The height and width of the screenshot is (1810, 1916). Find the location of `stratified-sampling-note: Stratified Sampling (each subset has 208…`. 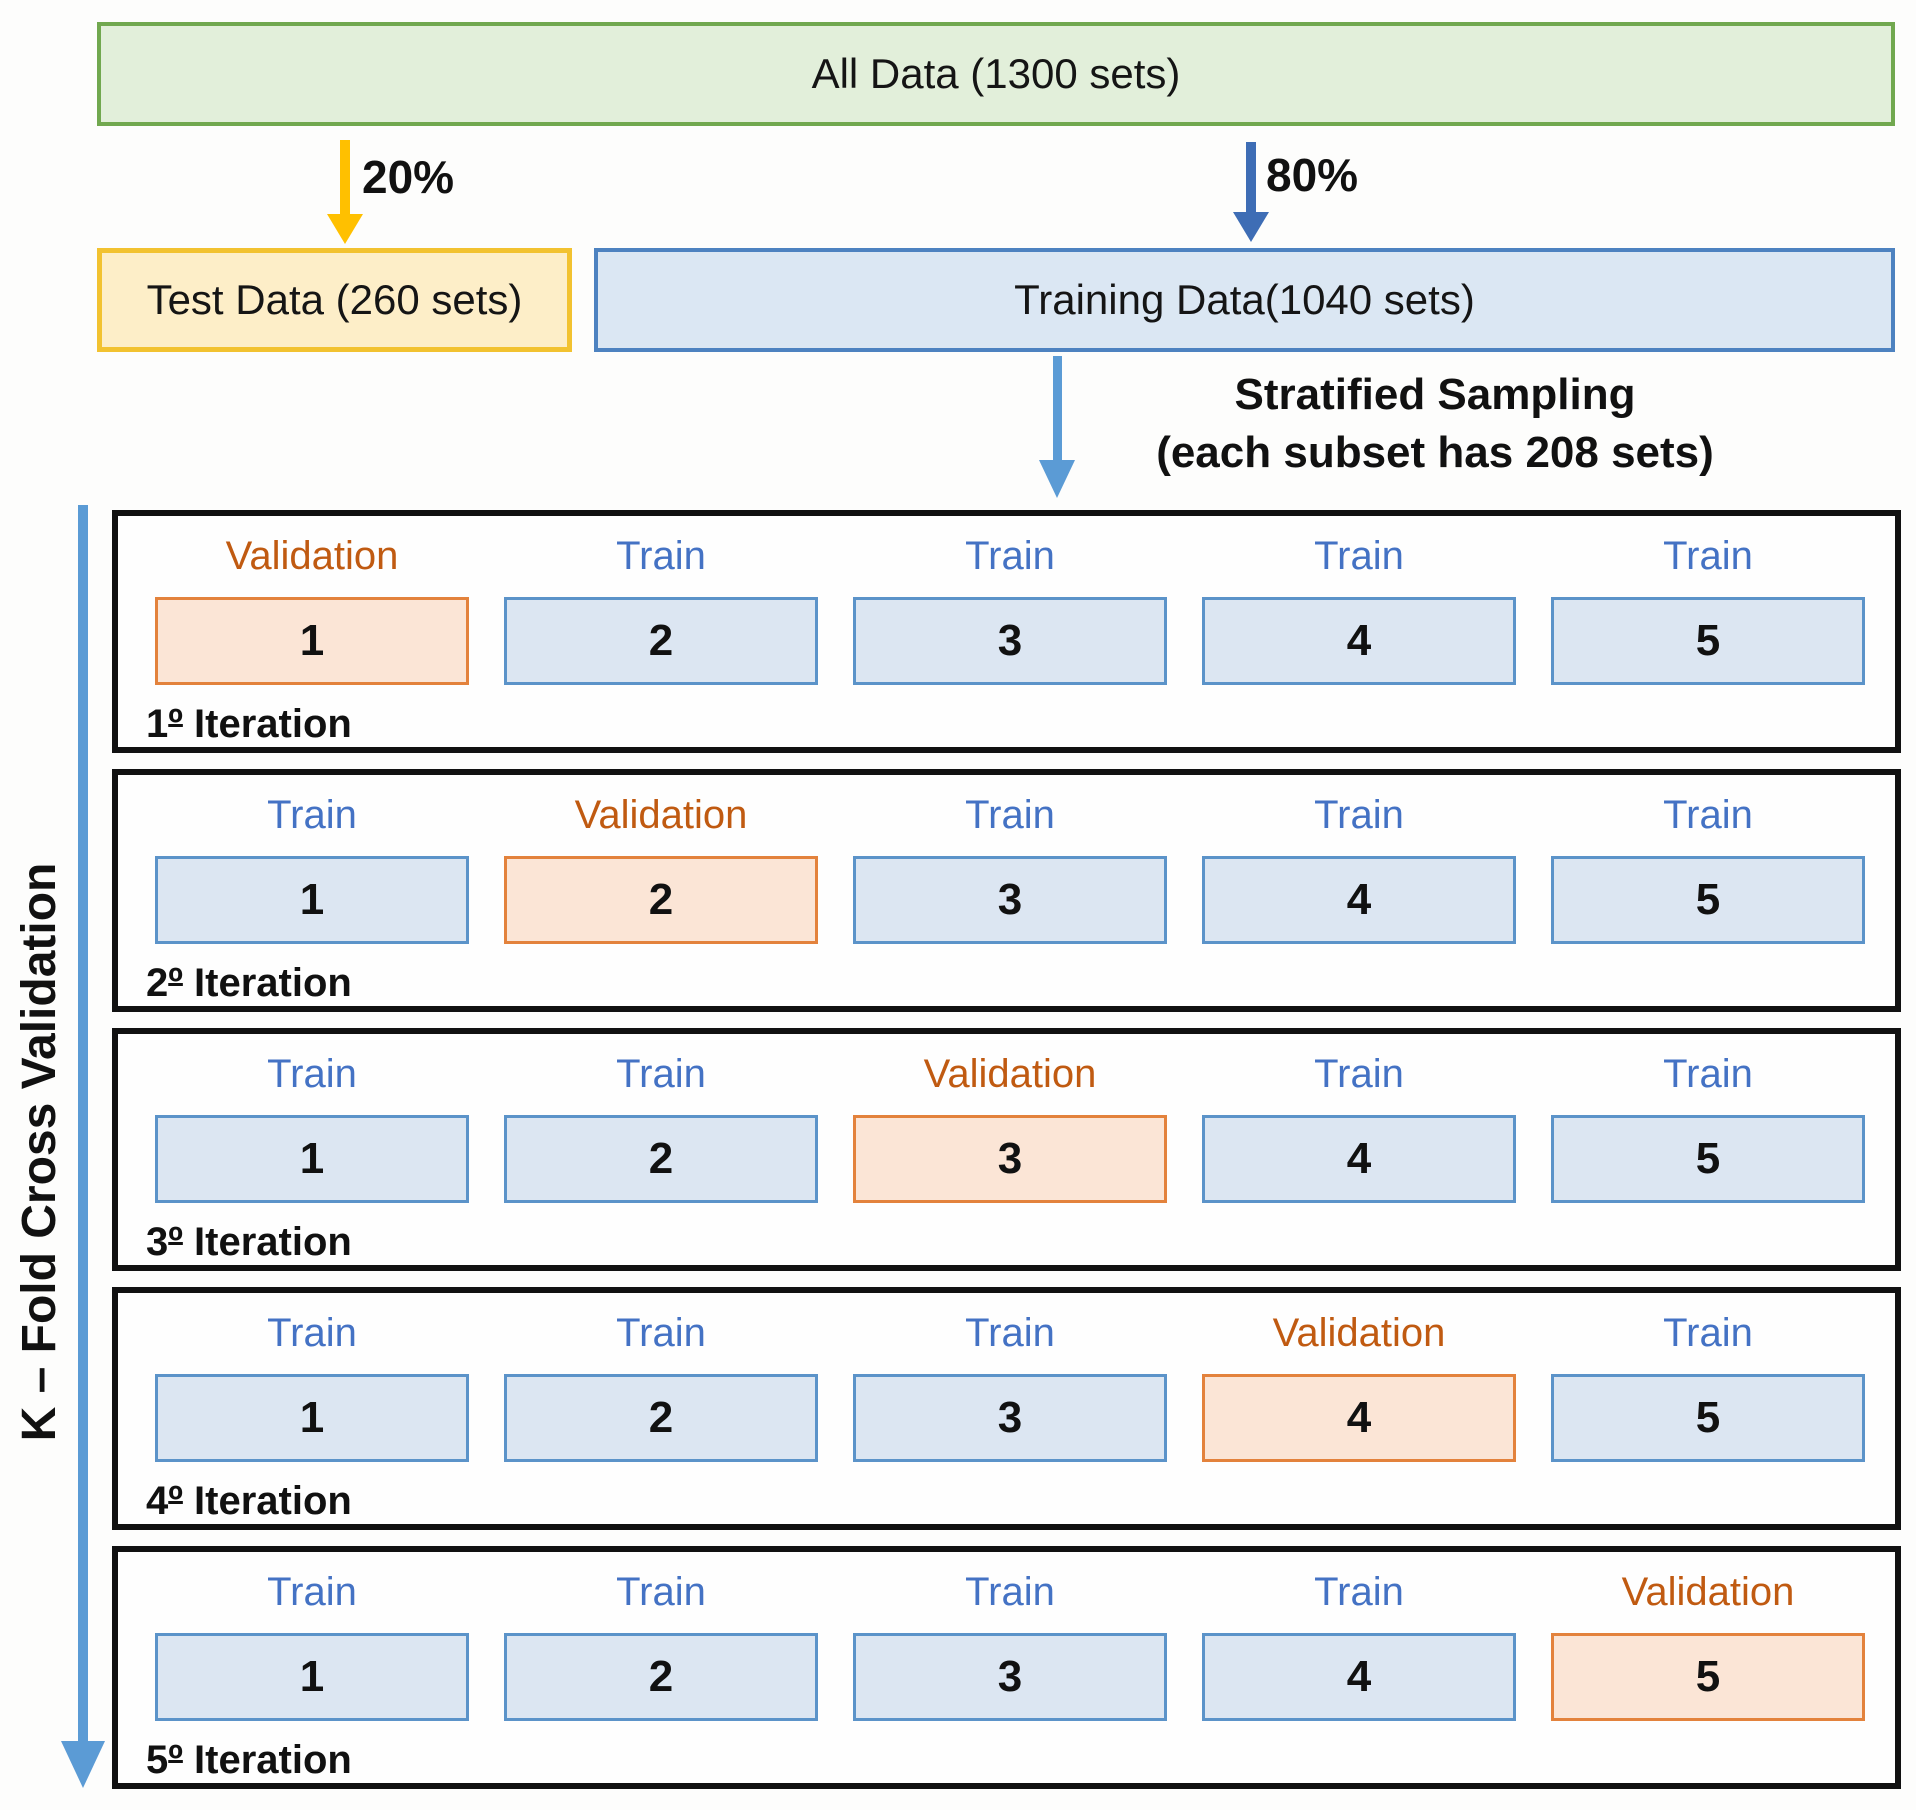

stratified-sampling-note: Stratified Sampling (each subset has 208… is located at coordinates (1435, 424).